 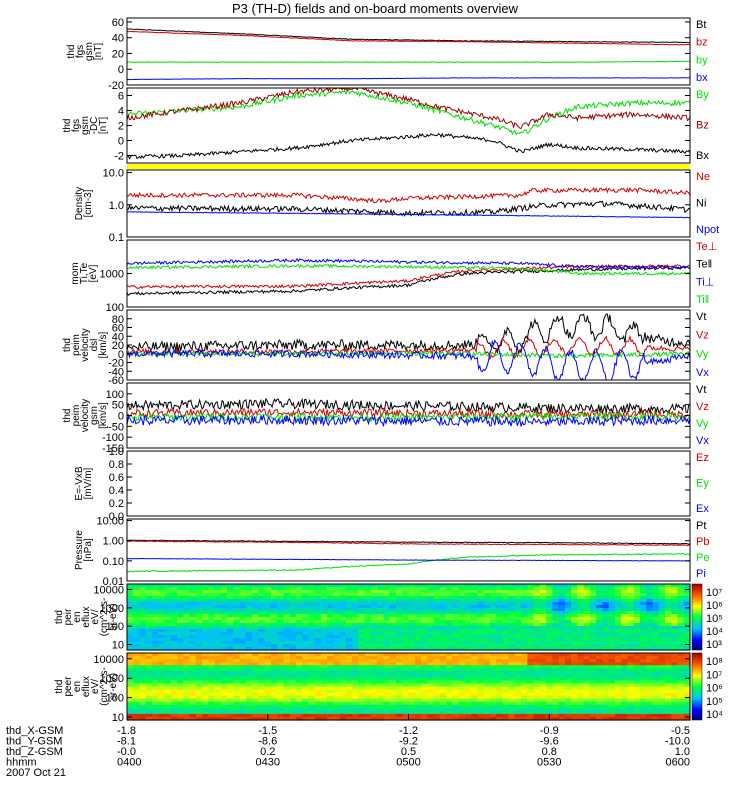 What do you see at coordinates (113, 582) in the screenshot?
I see `y-tick-label: 0.01` at bounding box center [113, 582].